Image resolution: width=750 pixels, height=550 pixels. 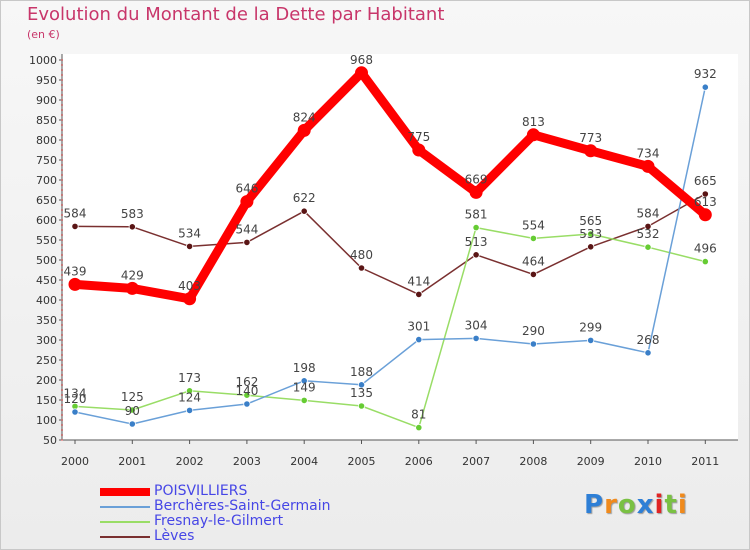 I want to click on data-label: 464, so click(x=533, y=261).